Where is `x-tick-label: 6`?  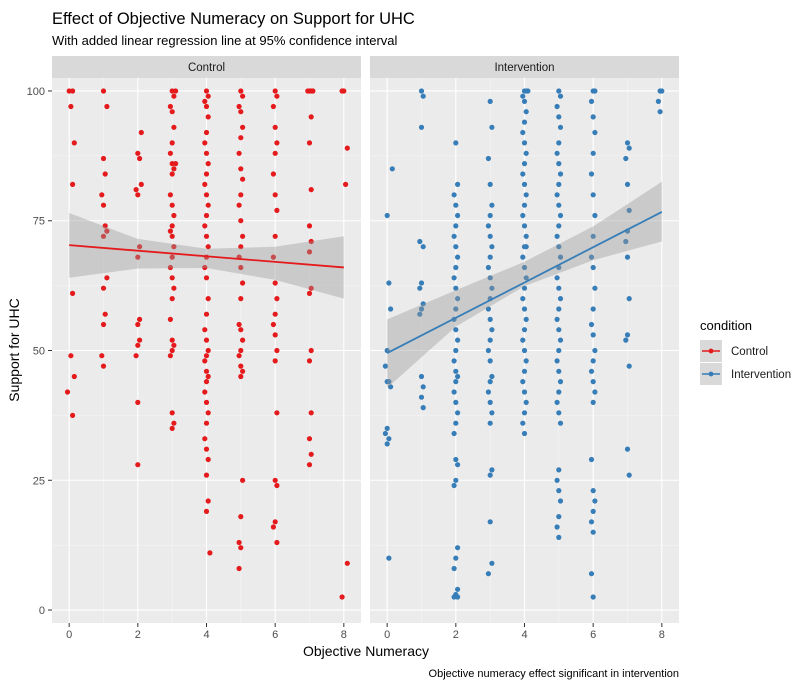
x-tick-label: 6 is located at coordinates (275, 635).